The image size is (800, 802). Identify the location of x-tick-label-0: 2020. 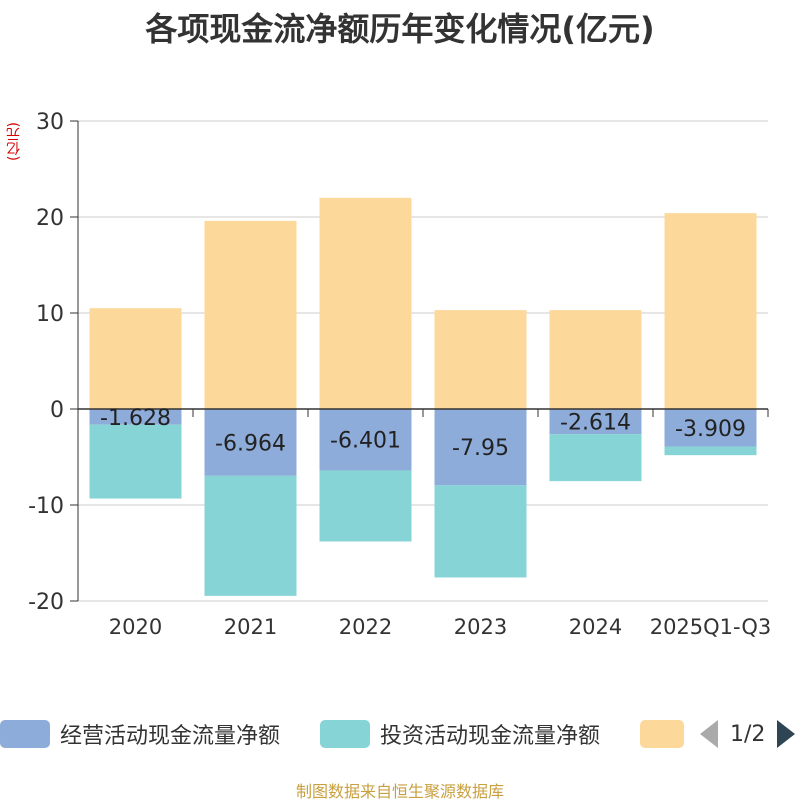
(135, 627).